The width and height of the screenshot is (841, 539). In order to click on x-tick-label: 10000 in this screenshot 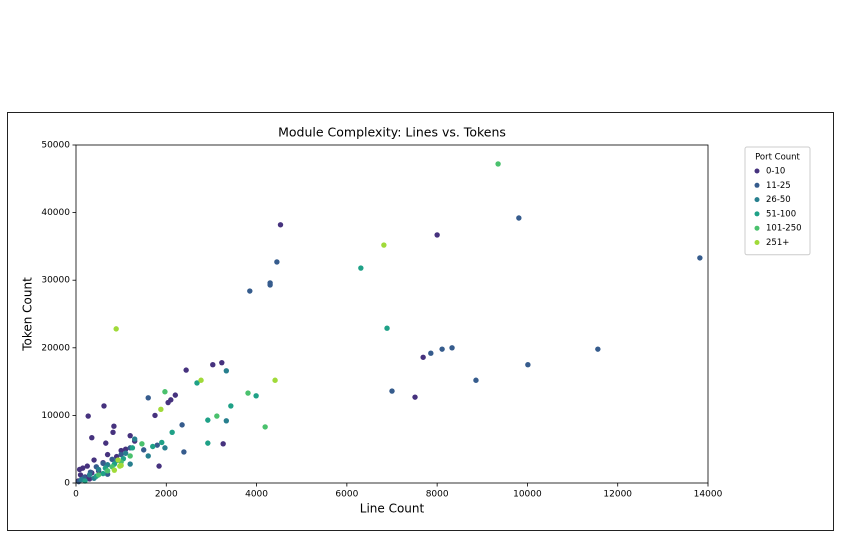, I will do `click(527, 495)`.